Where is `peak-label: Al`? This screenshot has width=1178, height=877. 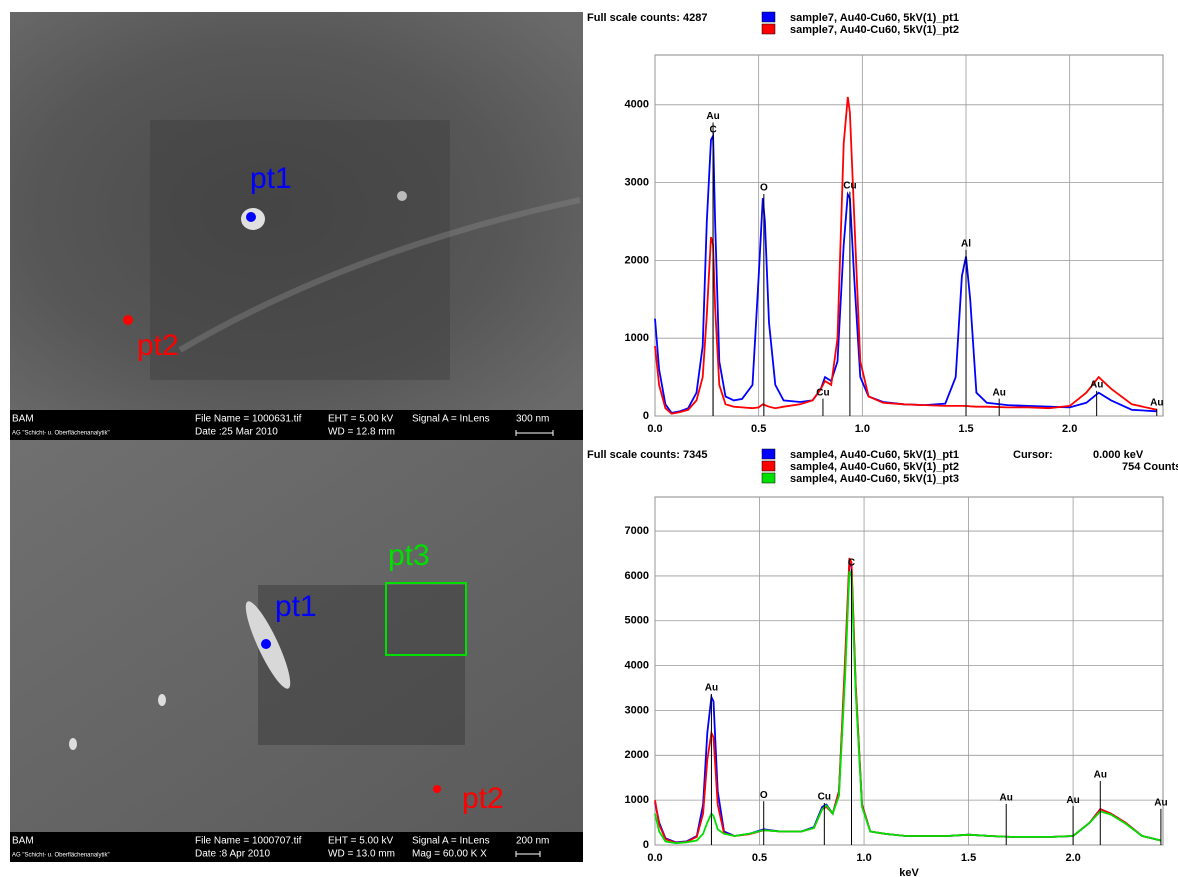 peak-label: Al is located at coordinates (966, 244).